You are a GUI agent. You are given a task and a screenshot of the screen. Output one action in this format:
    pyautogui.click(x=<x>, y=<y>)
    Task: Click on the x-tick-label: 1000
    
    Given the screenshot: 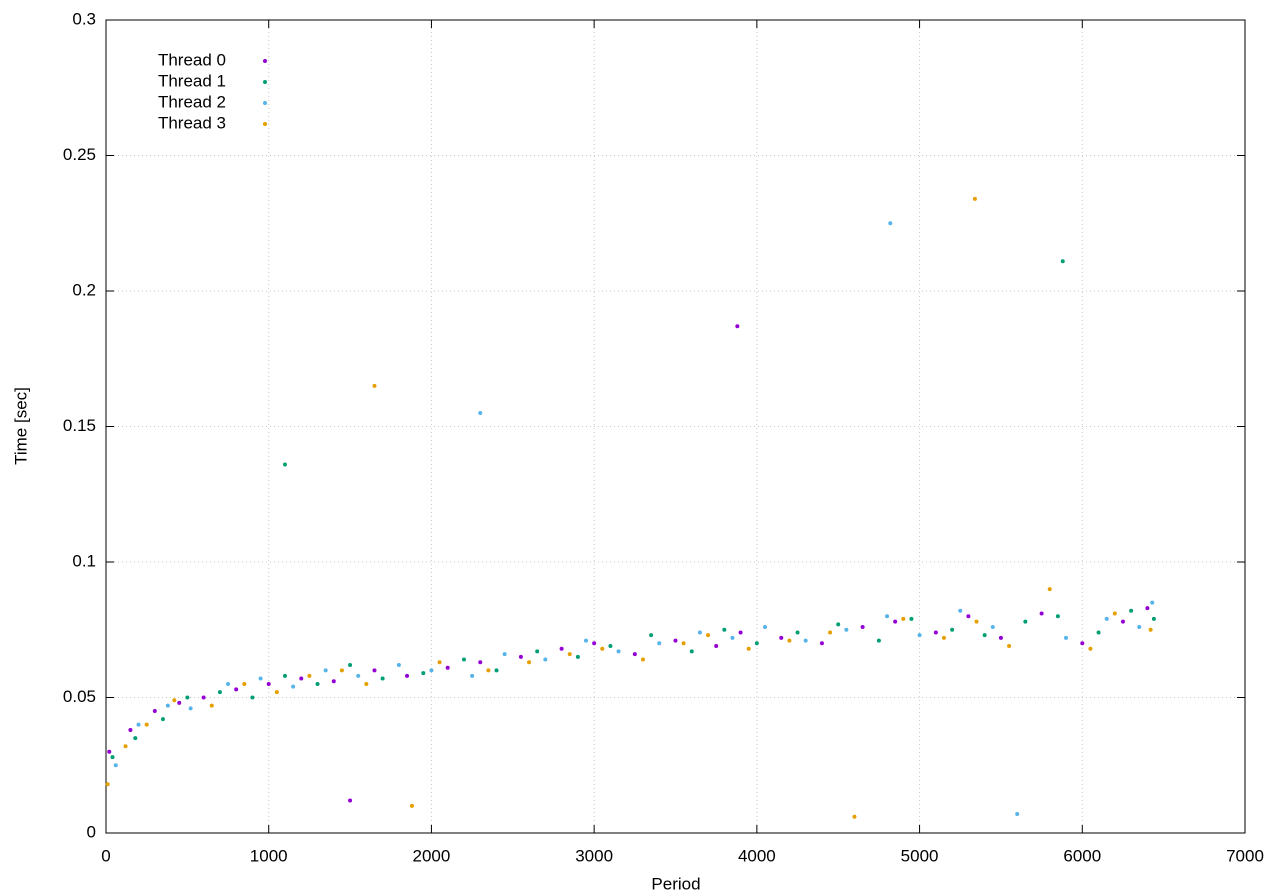 What is the action you would take?
    pyautogui.click(x=269, y=855)
    